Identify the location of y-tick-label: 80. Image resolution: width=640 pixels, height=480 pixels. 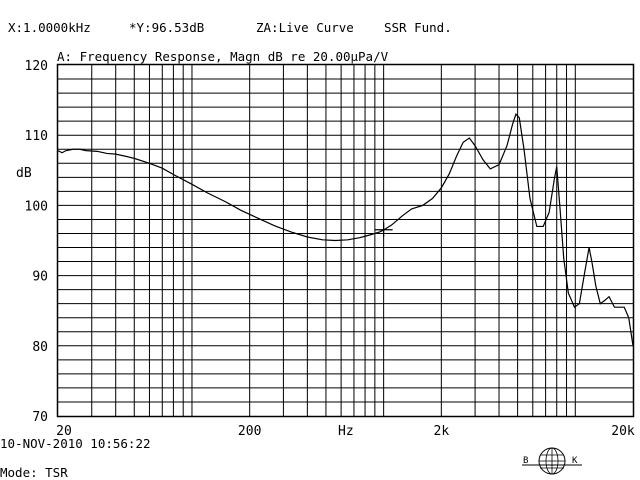
(40, 347).